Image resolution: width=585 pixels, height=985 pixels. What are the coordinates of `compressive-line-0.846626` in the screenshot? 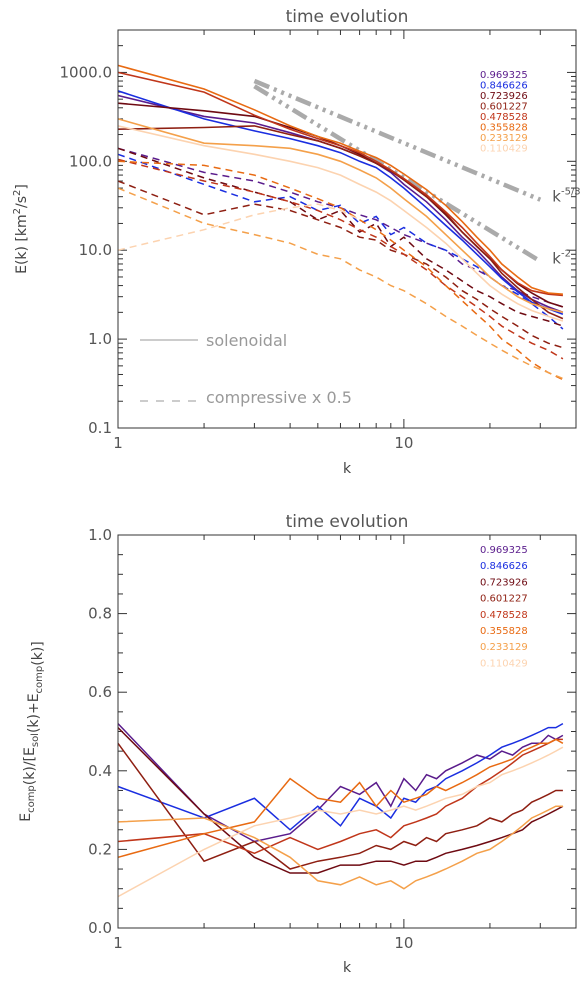 It's located at (340, 241).